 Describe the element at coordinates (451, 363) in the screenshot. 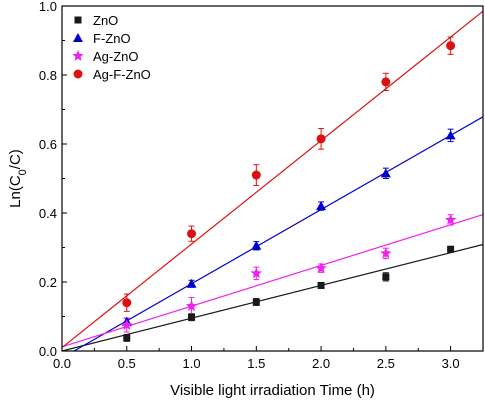

I see `x-tick-label: 3.0` at that location.